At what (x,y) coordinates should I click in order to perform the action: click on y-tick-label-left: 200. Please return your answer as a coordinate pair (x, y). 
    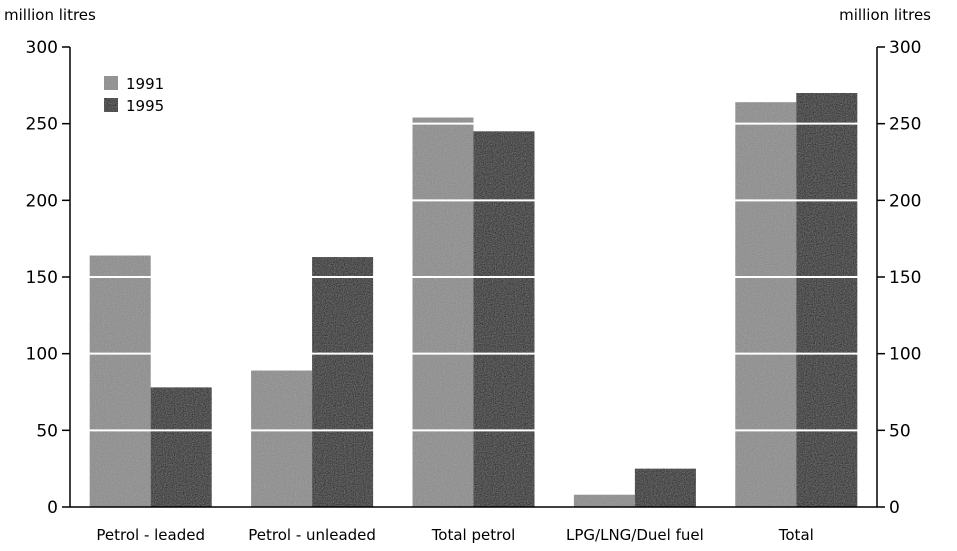
    Looking at the image, I should click on (42, 201).